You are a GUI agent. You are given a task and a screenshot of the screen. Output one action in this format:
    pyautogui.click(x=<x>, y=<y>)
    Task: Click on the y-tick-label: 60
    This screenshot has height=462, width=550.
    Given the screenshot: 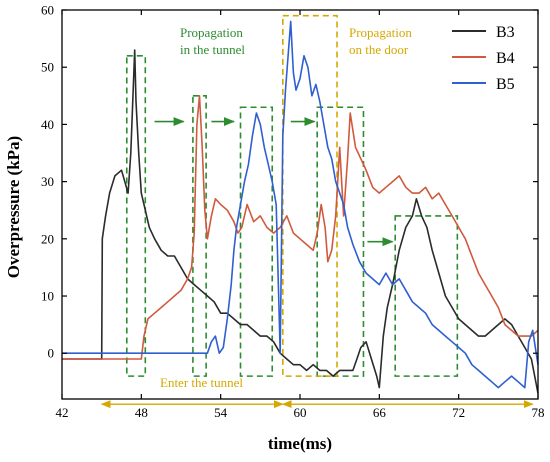 What is the action you would take?
    pyautogui.click(x=47, y=10)
    